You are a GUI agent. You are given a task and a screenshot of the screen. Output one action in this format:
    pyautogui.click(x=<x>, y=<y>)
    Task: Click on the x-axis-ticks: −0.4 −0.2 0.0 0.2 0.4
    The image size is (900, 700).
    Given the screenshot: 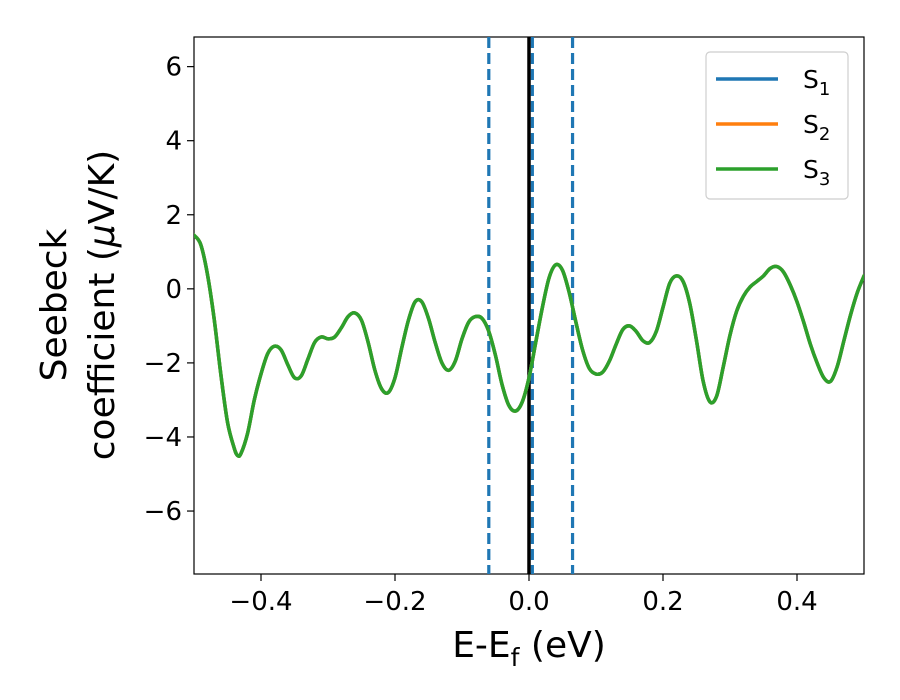 What is the action you would take?
    pyautogui.click(x=523, y=595)
    